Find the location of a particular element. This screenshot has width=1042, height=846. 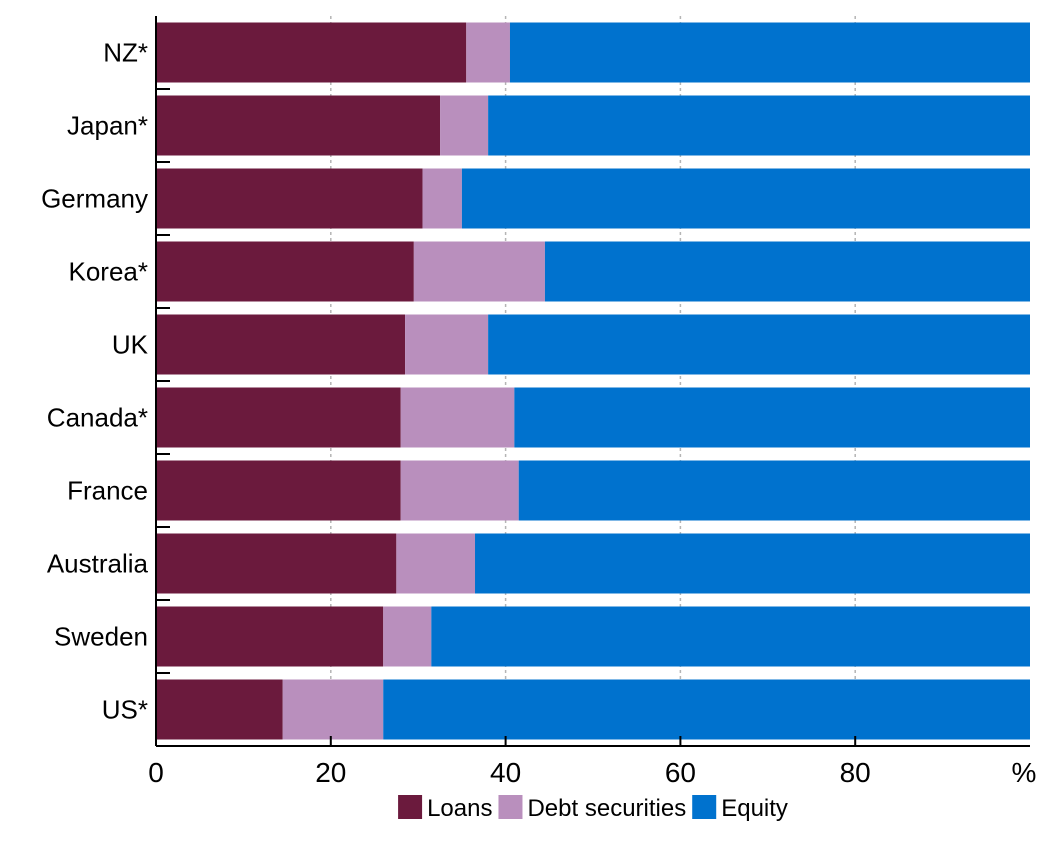

category-label: Korea* is located at coordinates (109, 272).